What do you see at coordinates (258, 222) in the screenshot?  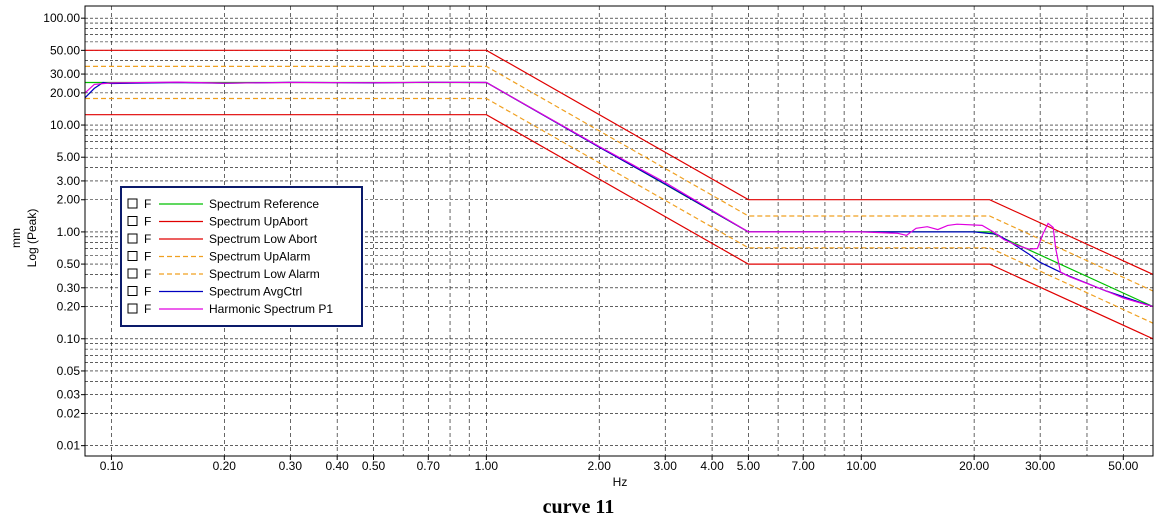 I see `legend-entry-label: Spectrum UpAbort` at bounding box center [258, 222].